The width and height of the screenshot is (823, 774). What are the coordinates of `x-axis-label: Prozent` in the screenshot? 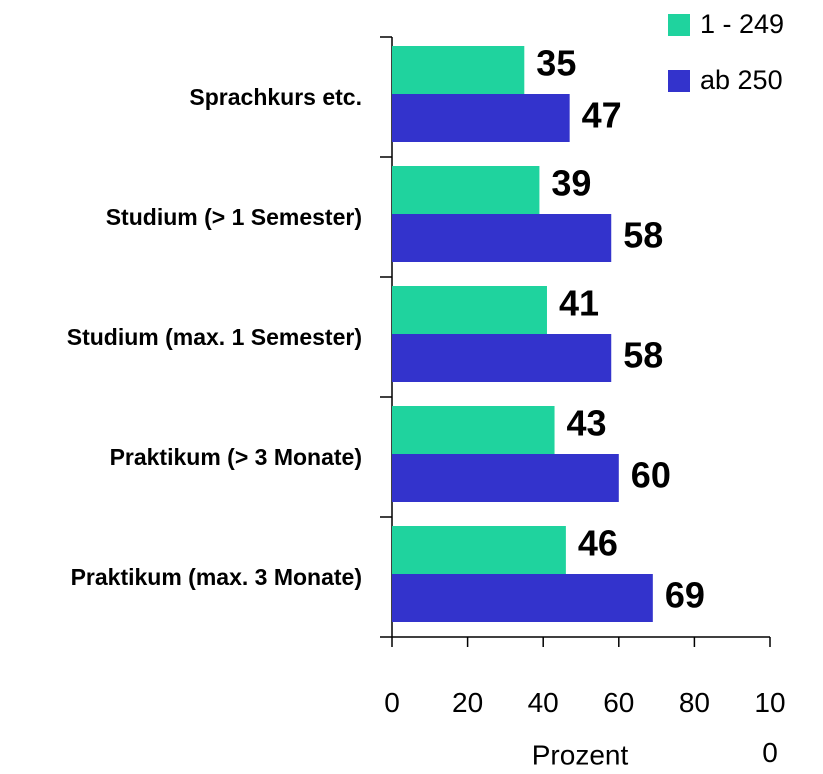 It's located at (580, 754).